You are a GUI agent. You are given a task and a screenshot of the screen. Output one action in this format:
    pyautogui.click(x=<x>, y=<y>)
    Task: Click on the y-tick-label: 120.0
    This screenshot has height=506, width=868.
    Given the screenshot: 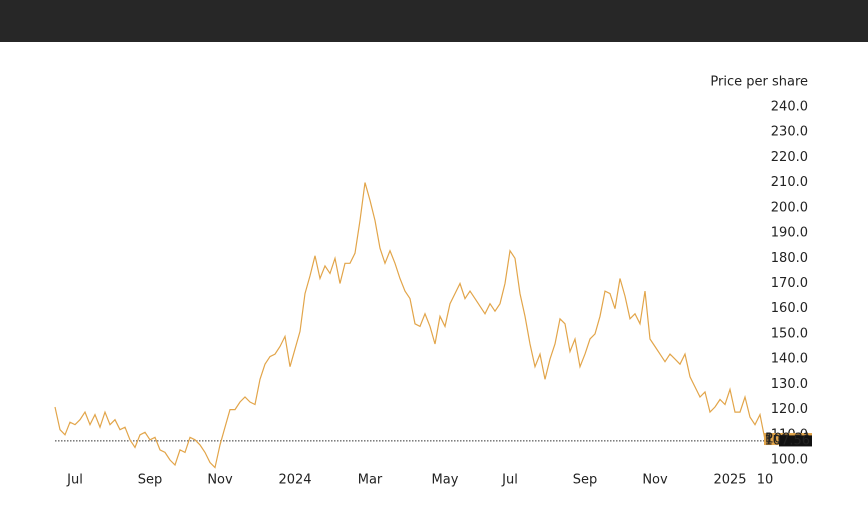 What is the action you would take?
    pyautogui.click(x=789, y=409)
    